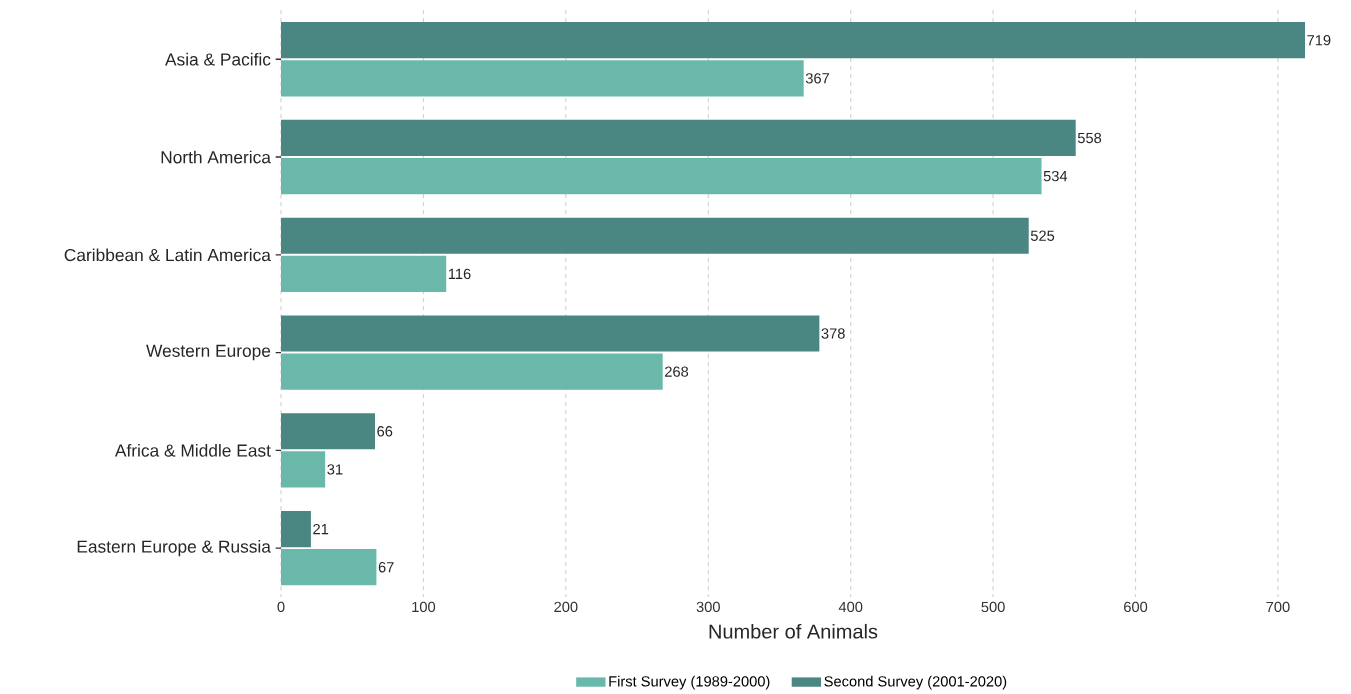 The width and height of the screenshot is (1351, 694). Describe the element at coordinates (424, 607) in the screenshot. I see `x-tick-label: 100` at that location.